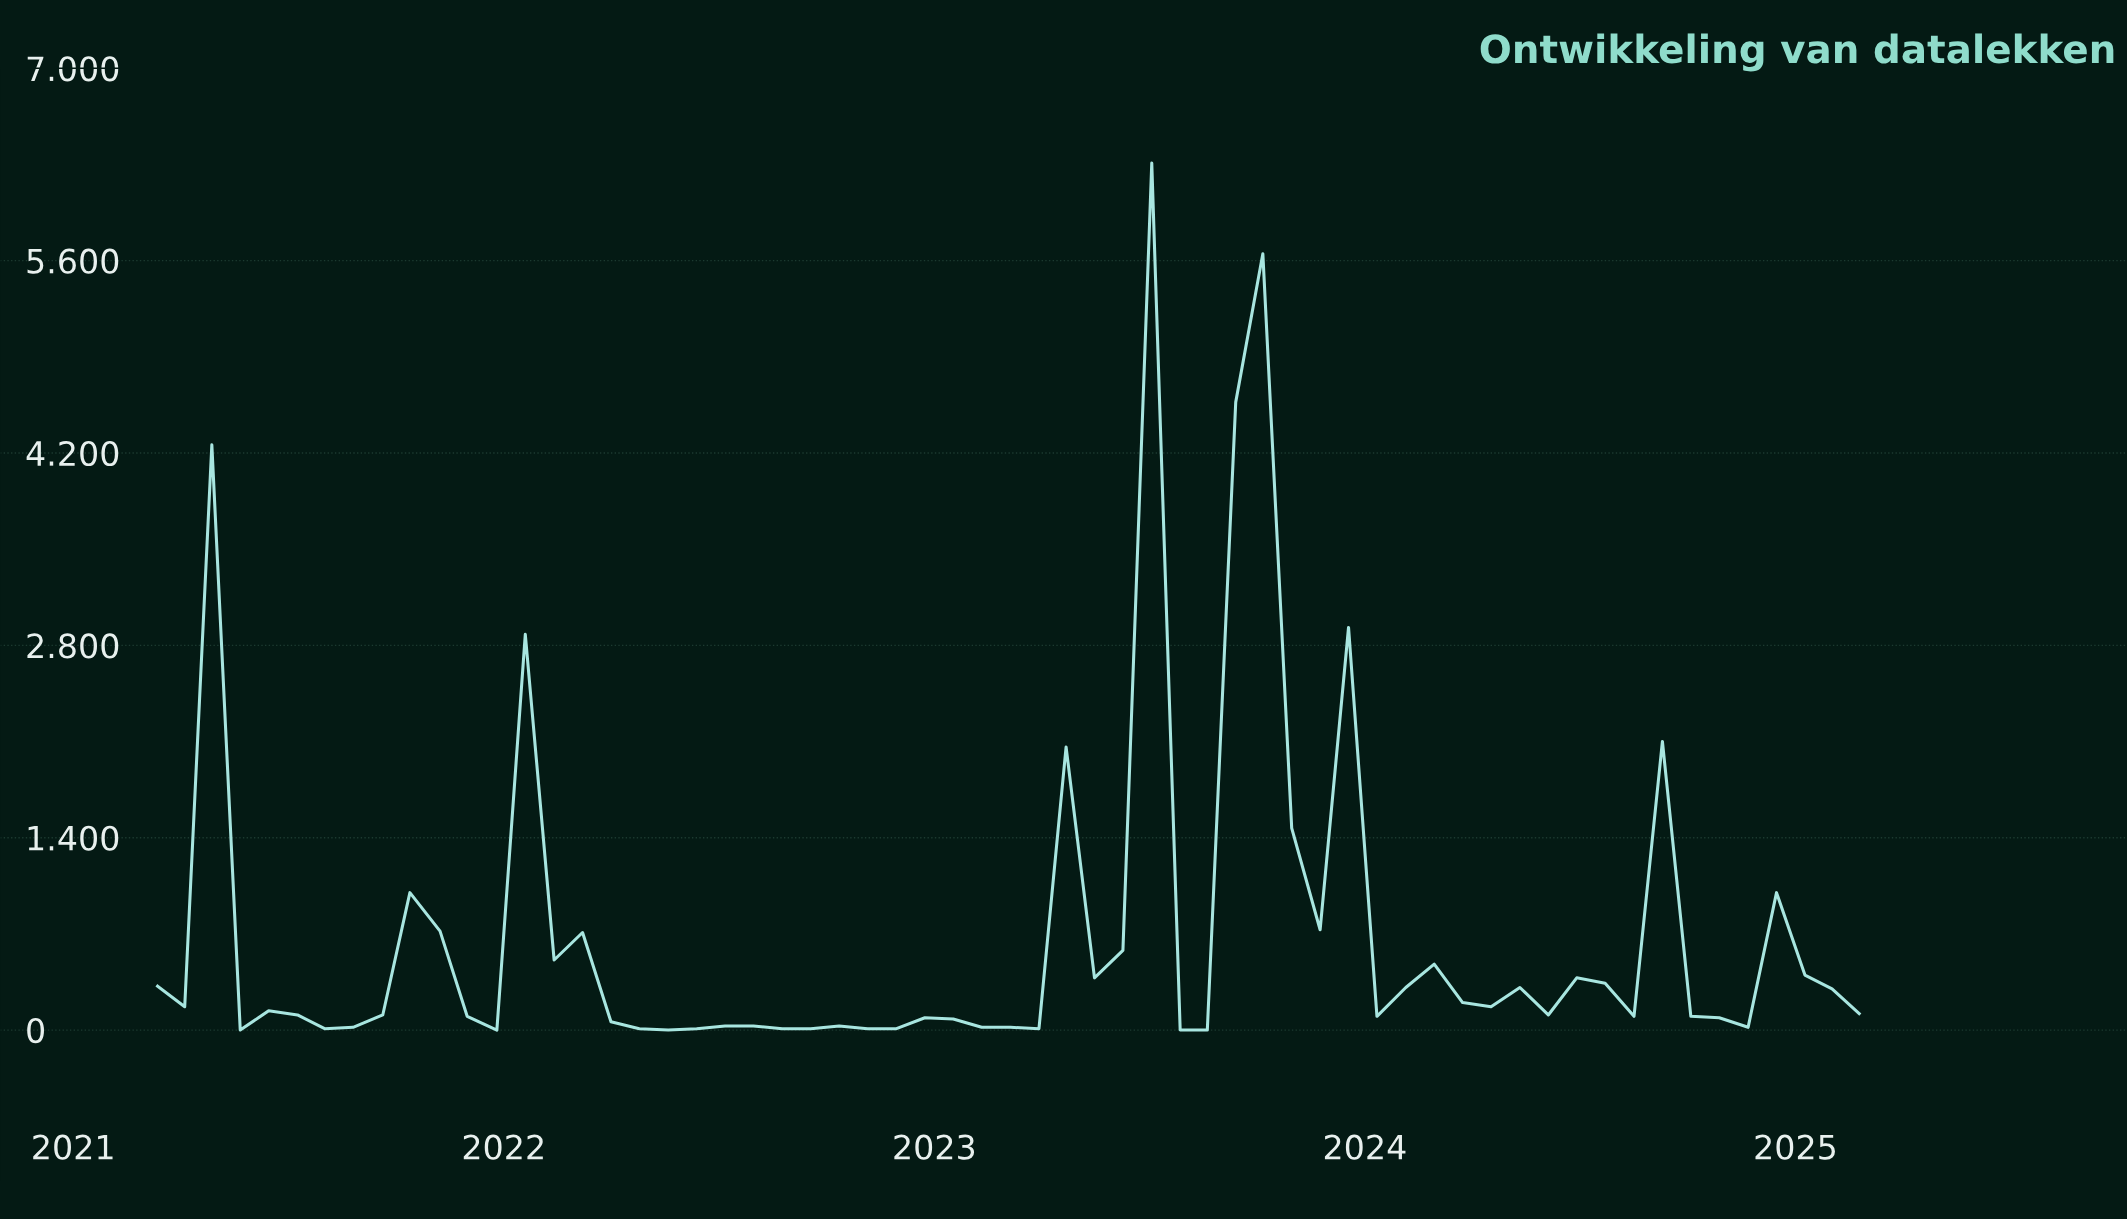  I want to click on y-tick-label: 2.800, so click(73, 646).